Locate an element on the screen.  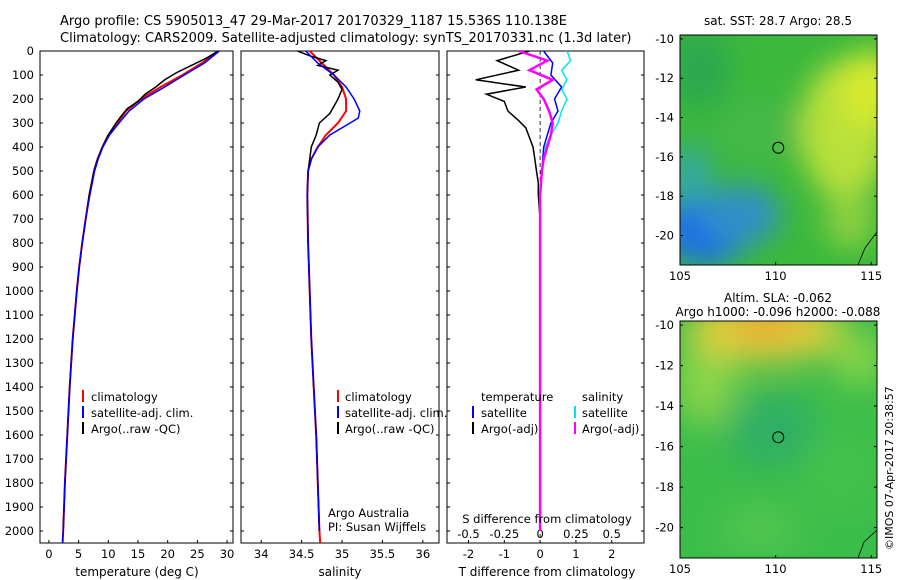
legend-heading-salinity: salinity is located at coordinates (602, 397).